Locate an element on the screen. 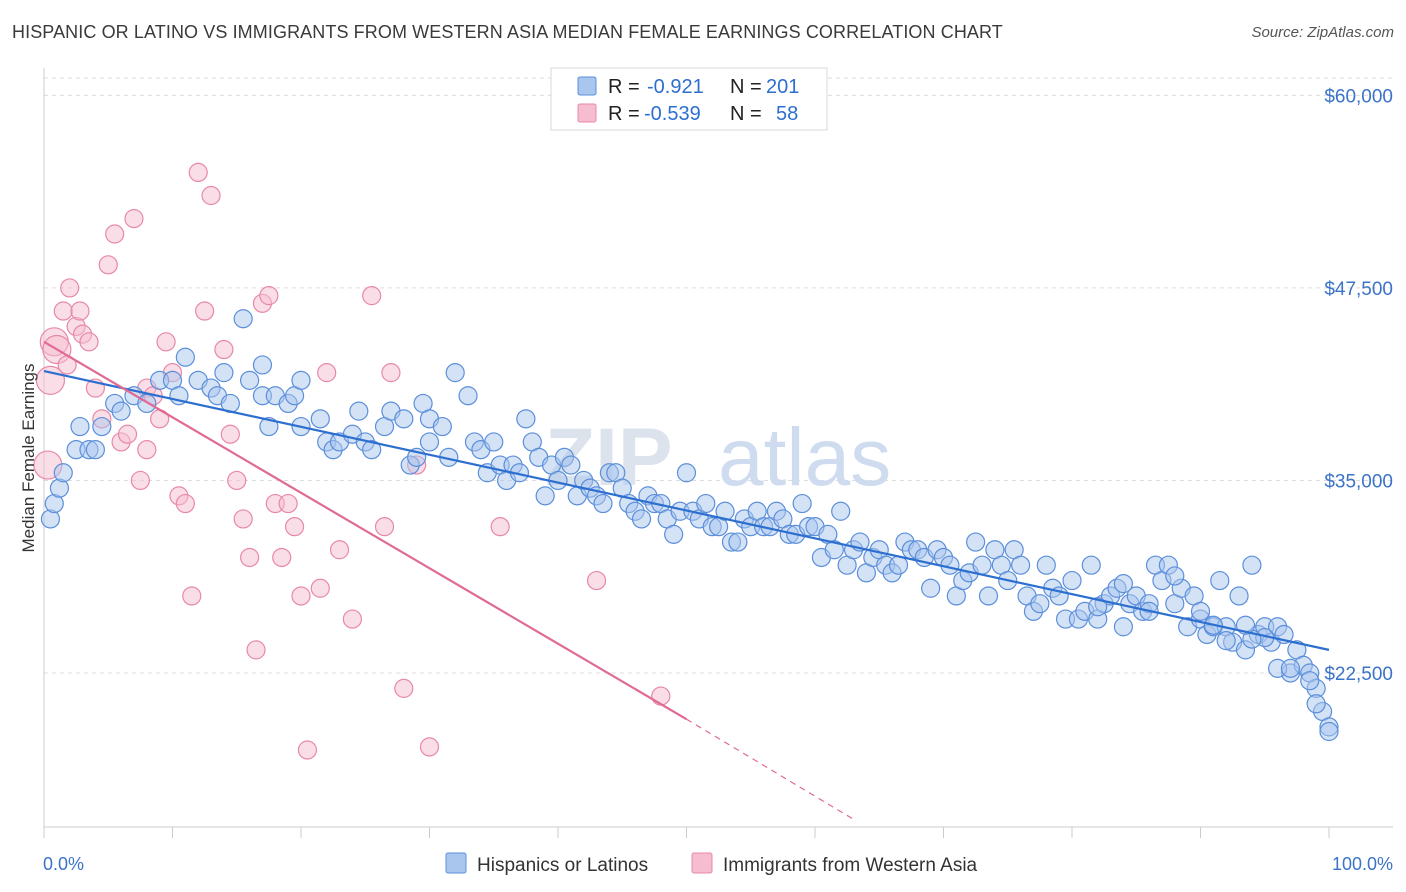 The height and width of the screenshot is (892, 1406). bottom-legend-label-2: Immigrants from Western Asia is located at coordinates (850, 865).